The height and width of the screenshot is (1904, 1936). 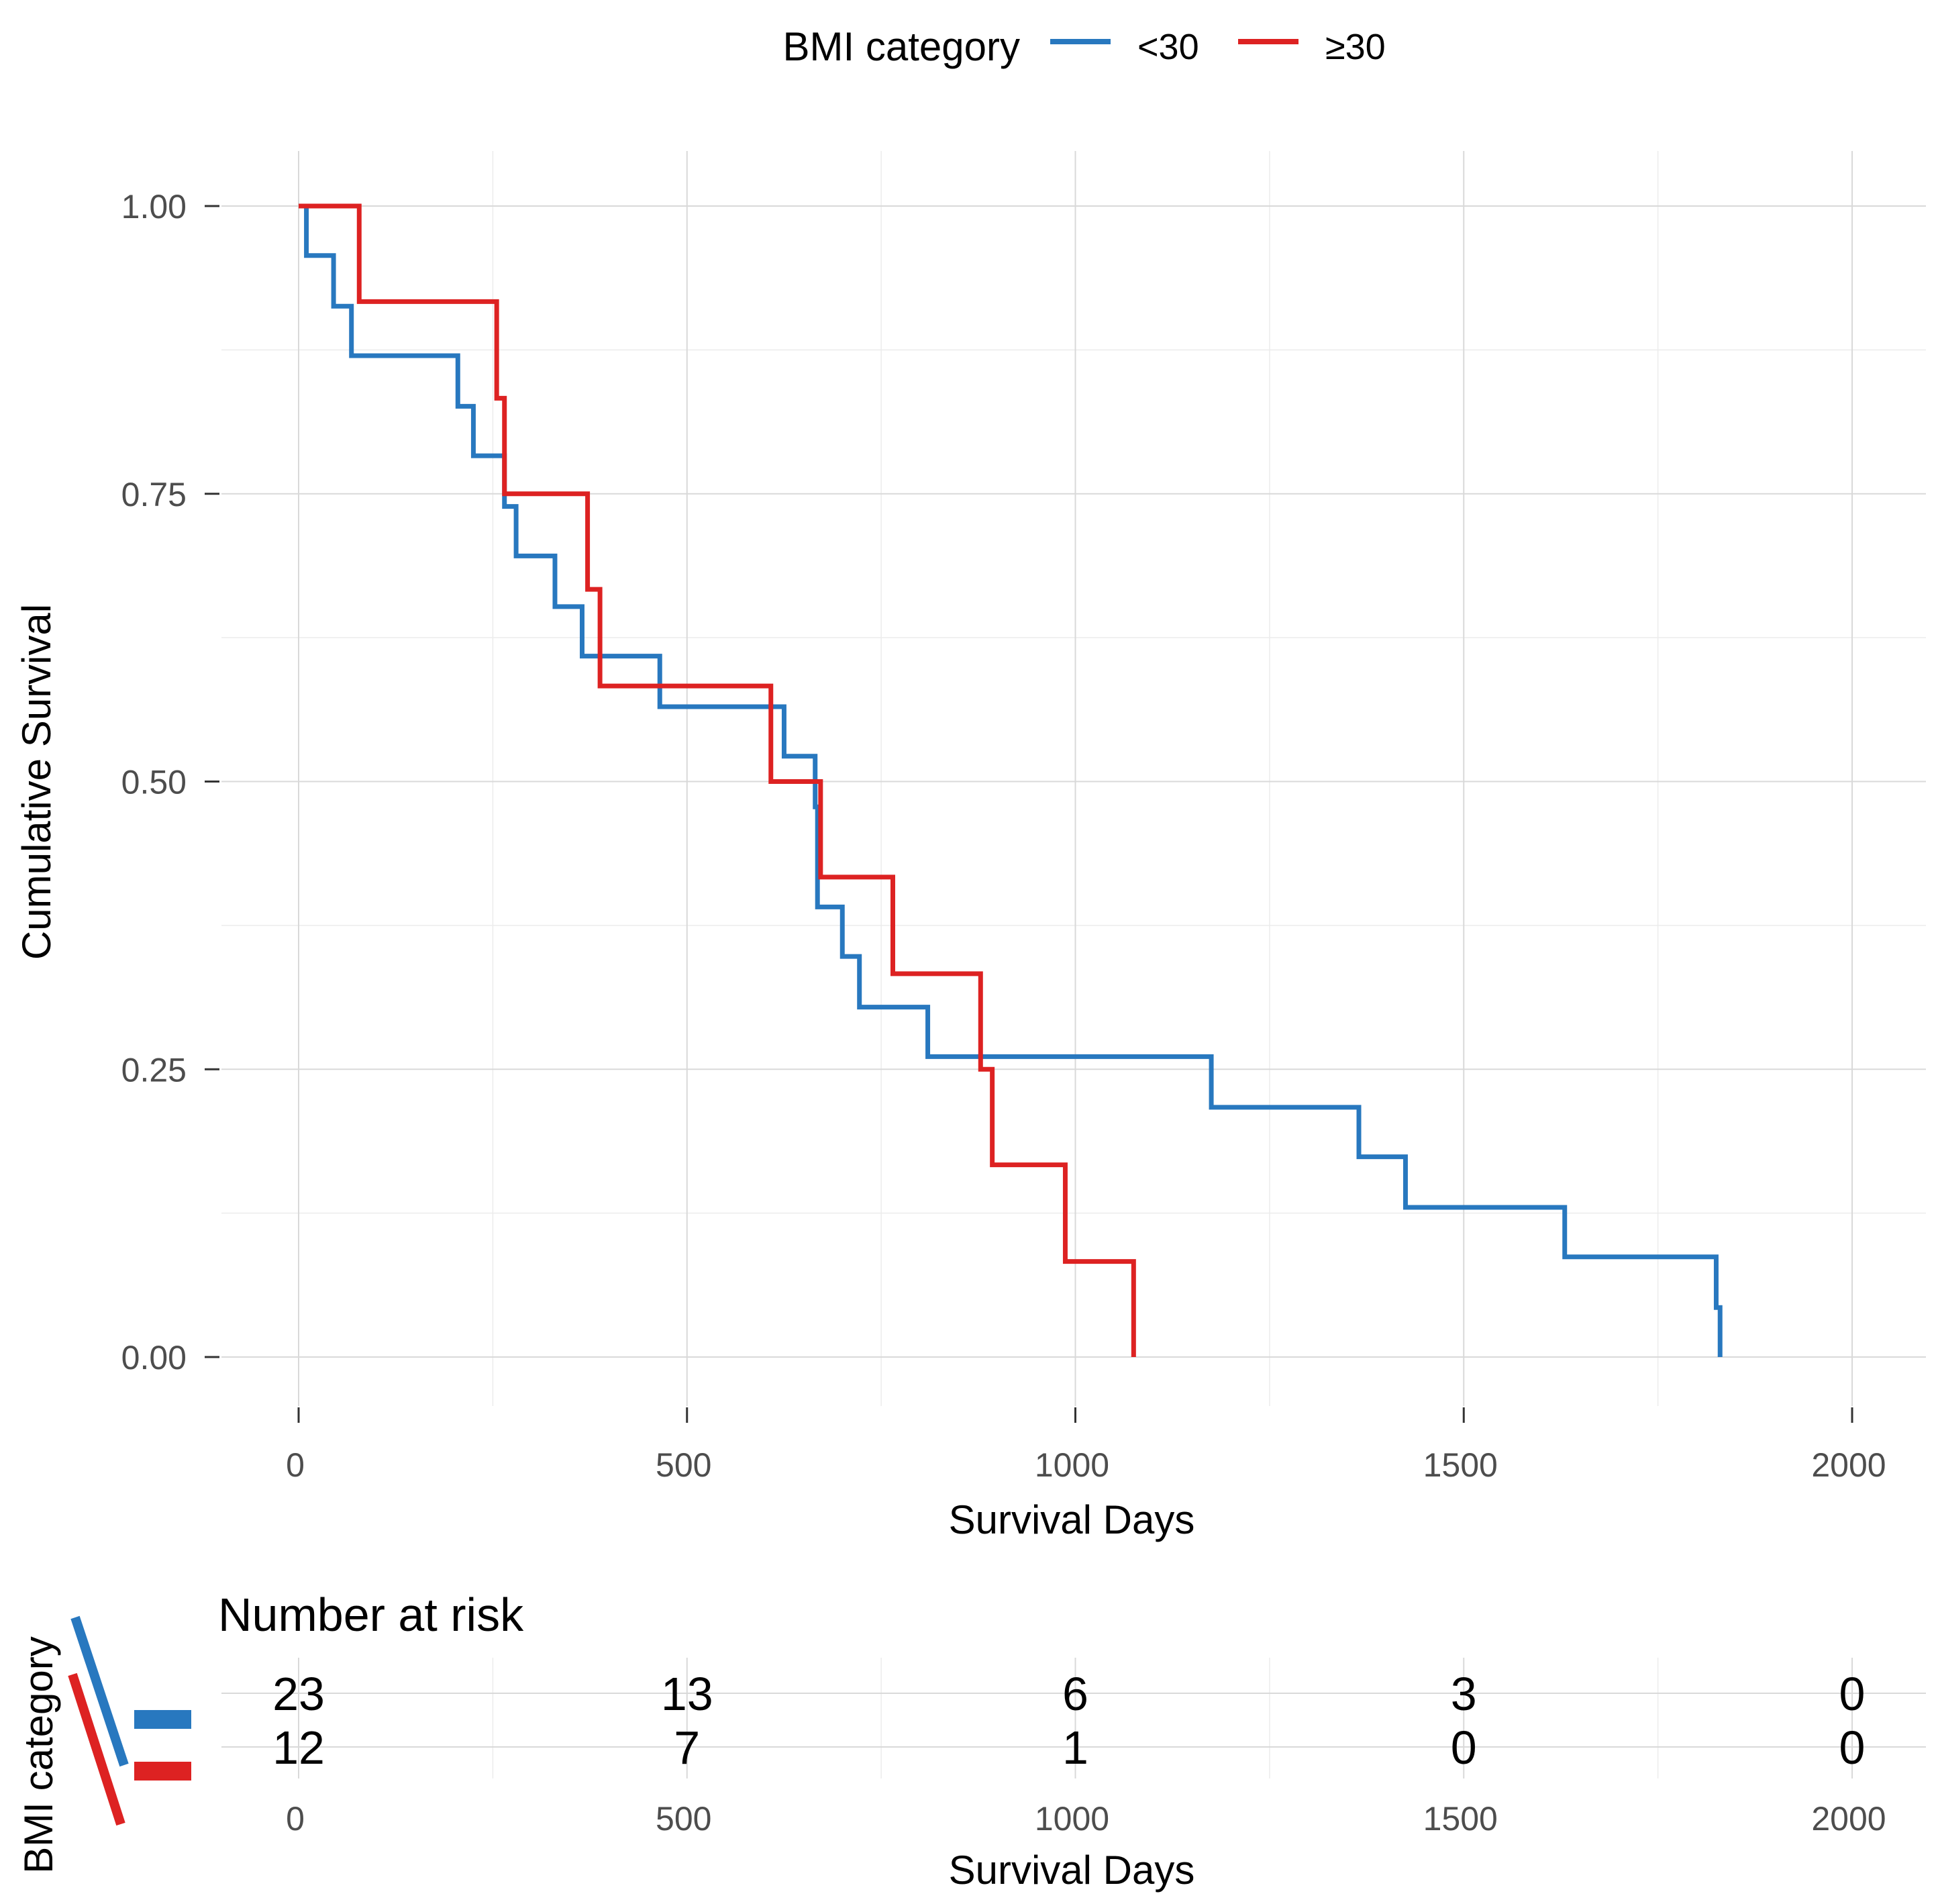 What do you see at coordinates (154, 494) in the screenshot?
I see `y-tick-label: 0.75` at bounding box center [154, 494].